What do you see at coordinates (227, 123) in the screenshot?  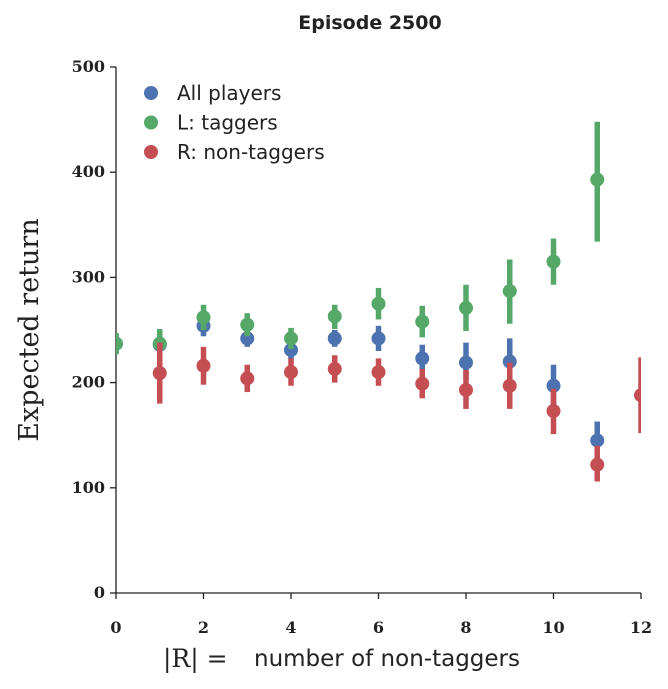 I see `legend-label: L: taggers` at bounding box center [227, 123].